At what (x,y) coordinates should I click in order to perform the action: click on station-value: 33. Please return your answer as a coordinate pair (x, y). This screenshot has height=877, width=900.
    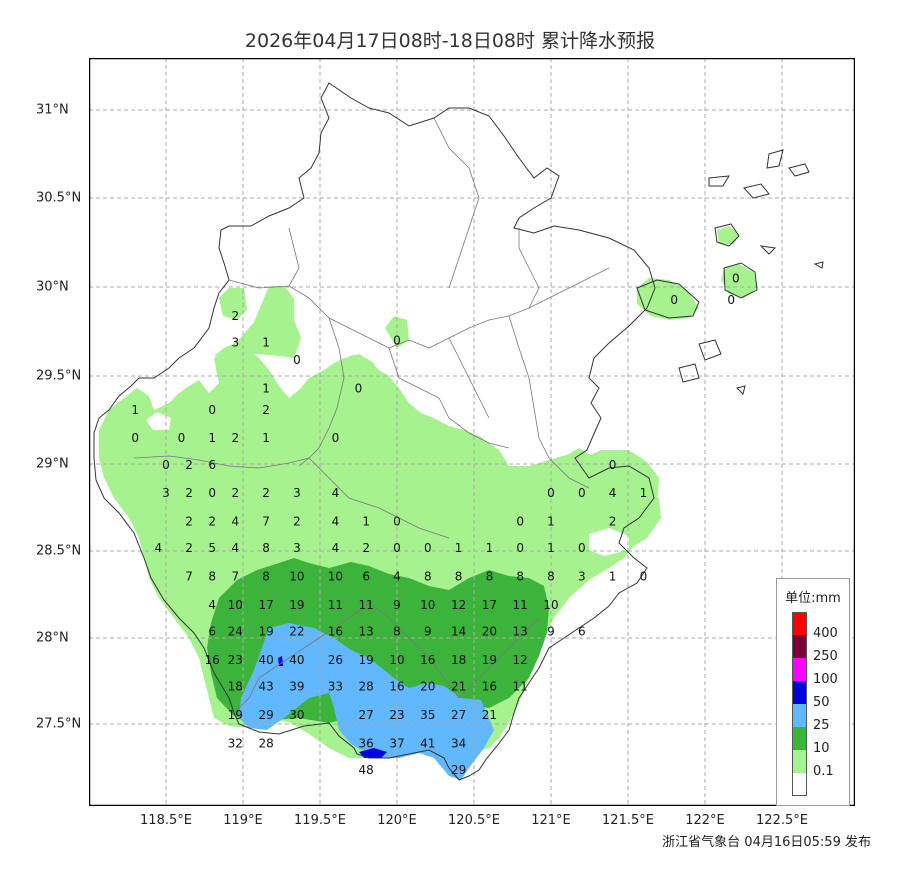
    Looking at the image, I should click on (335, 687).